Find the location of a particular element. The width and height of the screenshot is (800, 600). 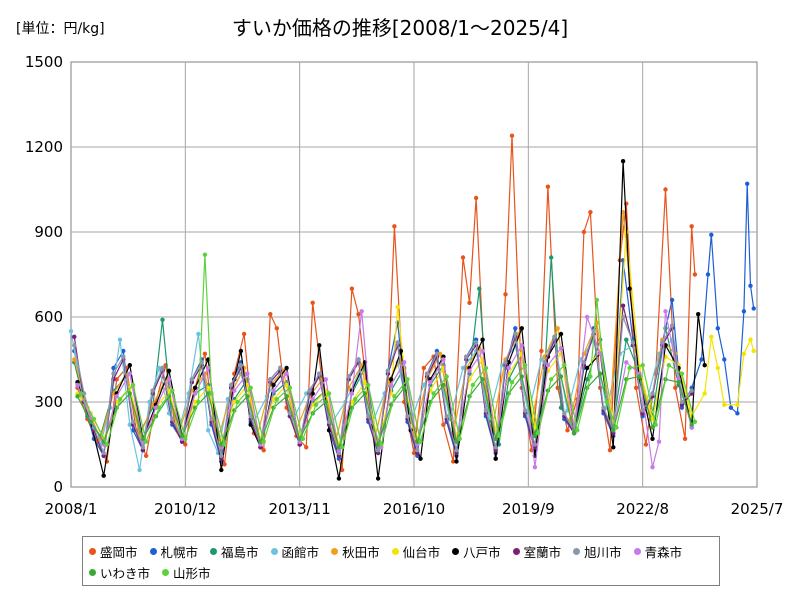

y-tick-label: 900 is located at coordinates (48, 232).